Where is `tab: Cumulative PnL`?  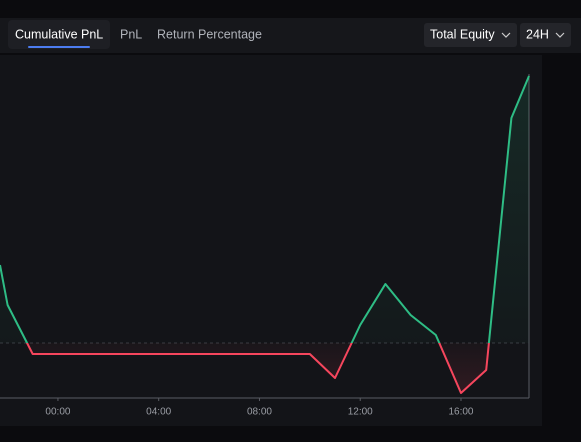 tab: Cumulative PnL is located at coordinates (59, 34).